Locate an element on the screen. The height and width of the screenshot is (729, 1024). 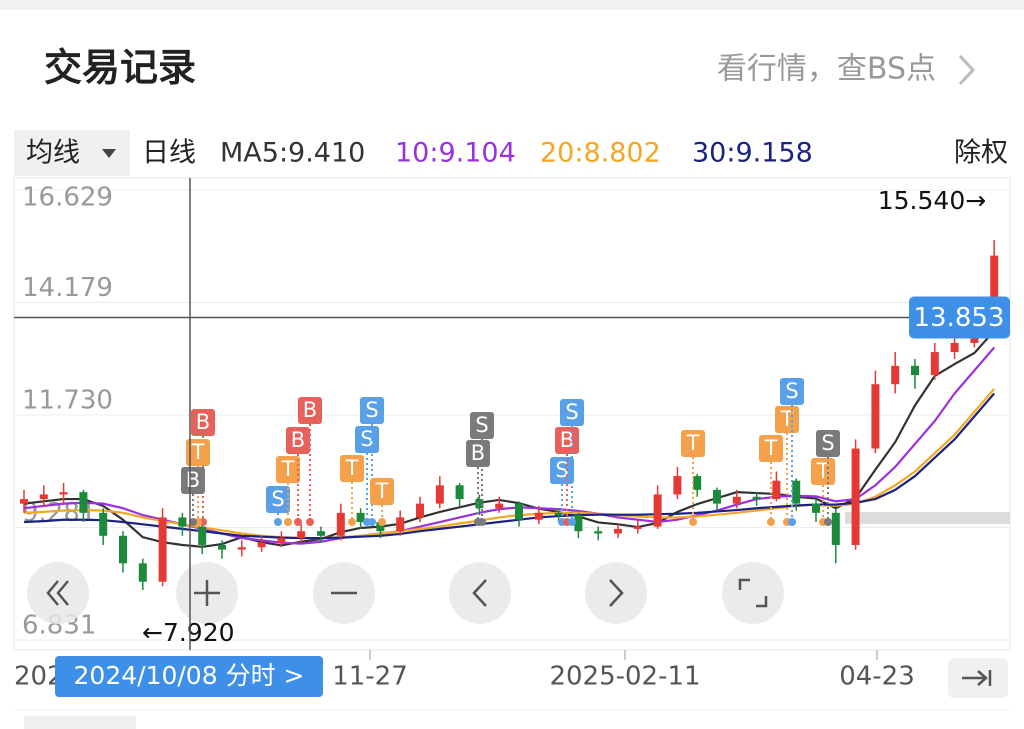
dropdown-arrow is located at coordinates (109, 153).